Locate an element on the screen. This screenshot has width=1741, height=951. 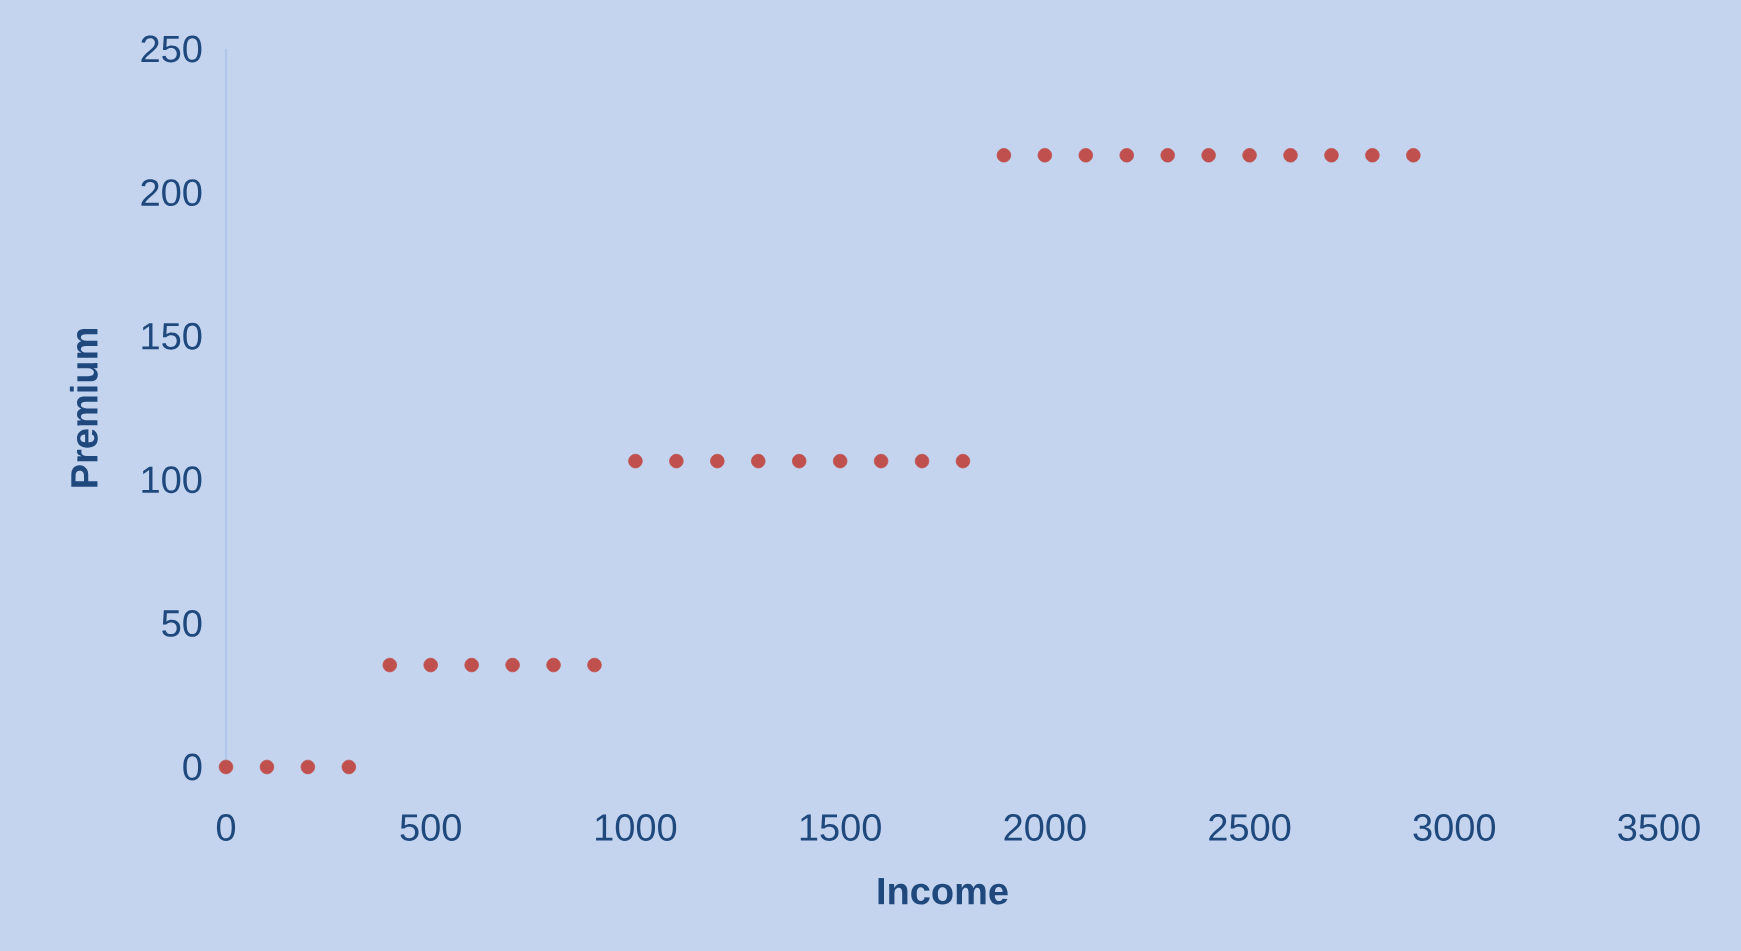
x-tick-label: 1500 is located at coordinates (840, 827).